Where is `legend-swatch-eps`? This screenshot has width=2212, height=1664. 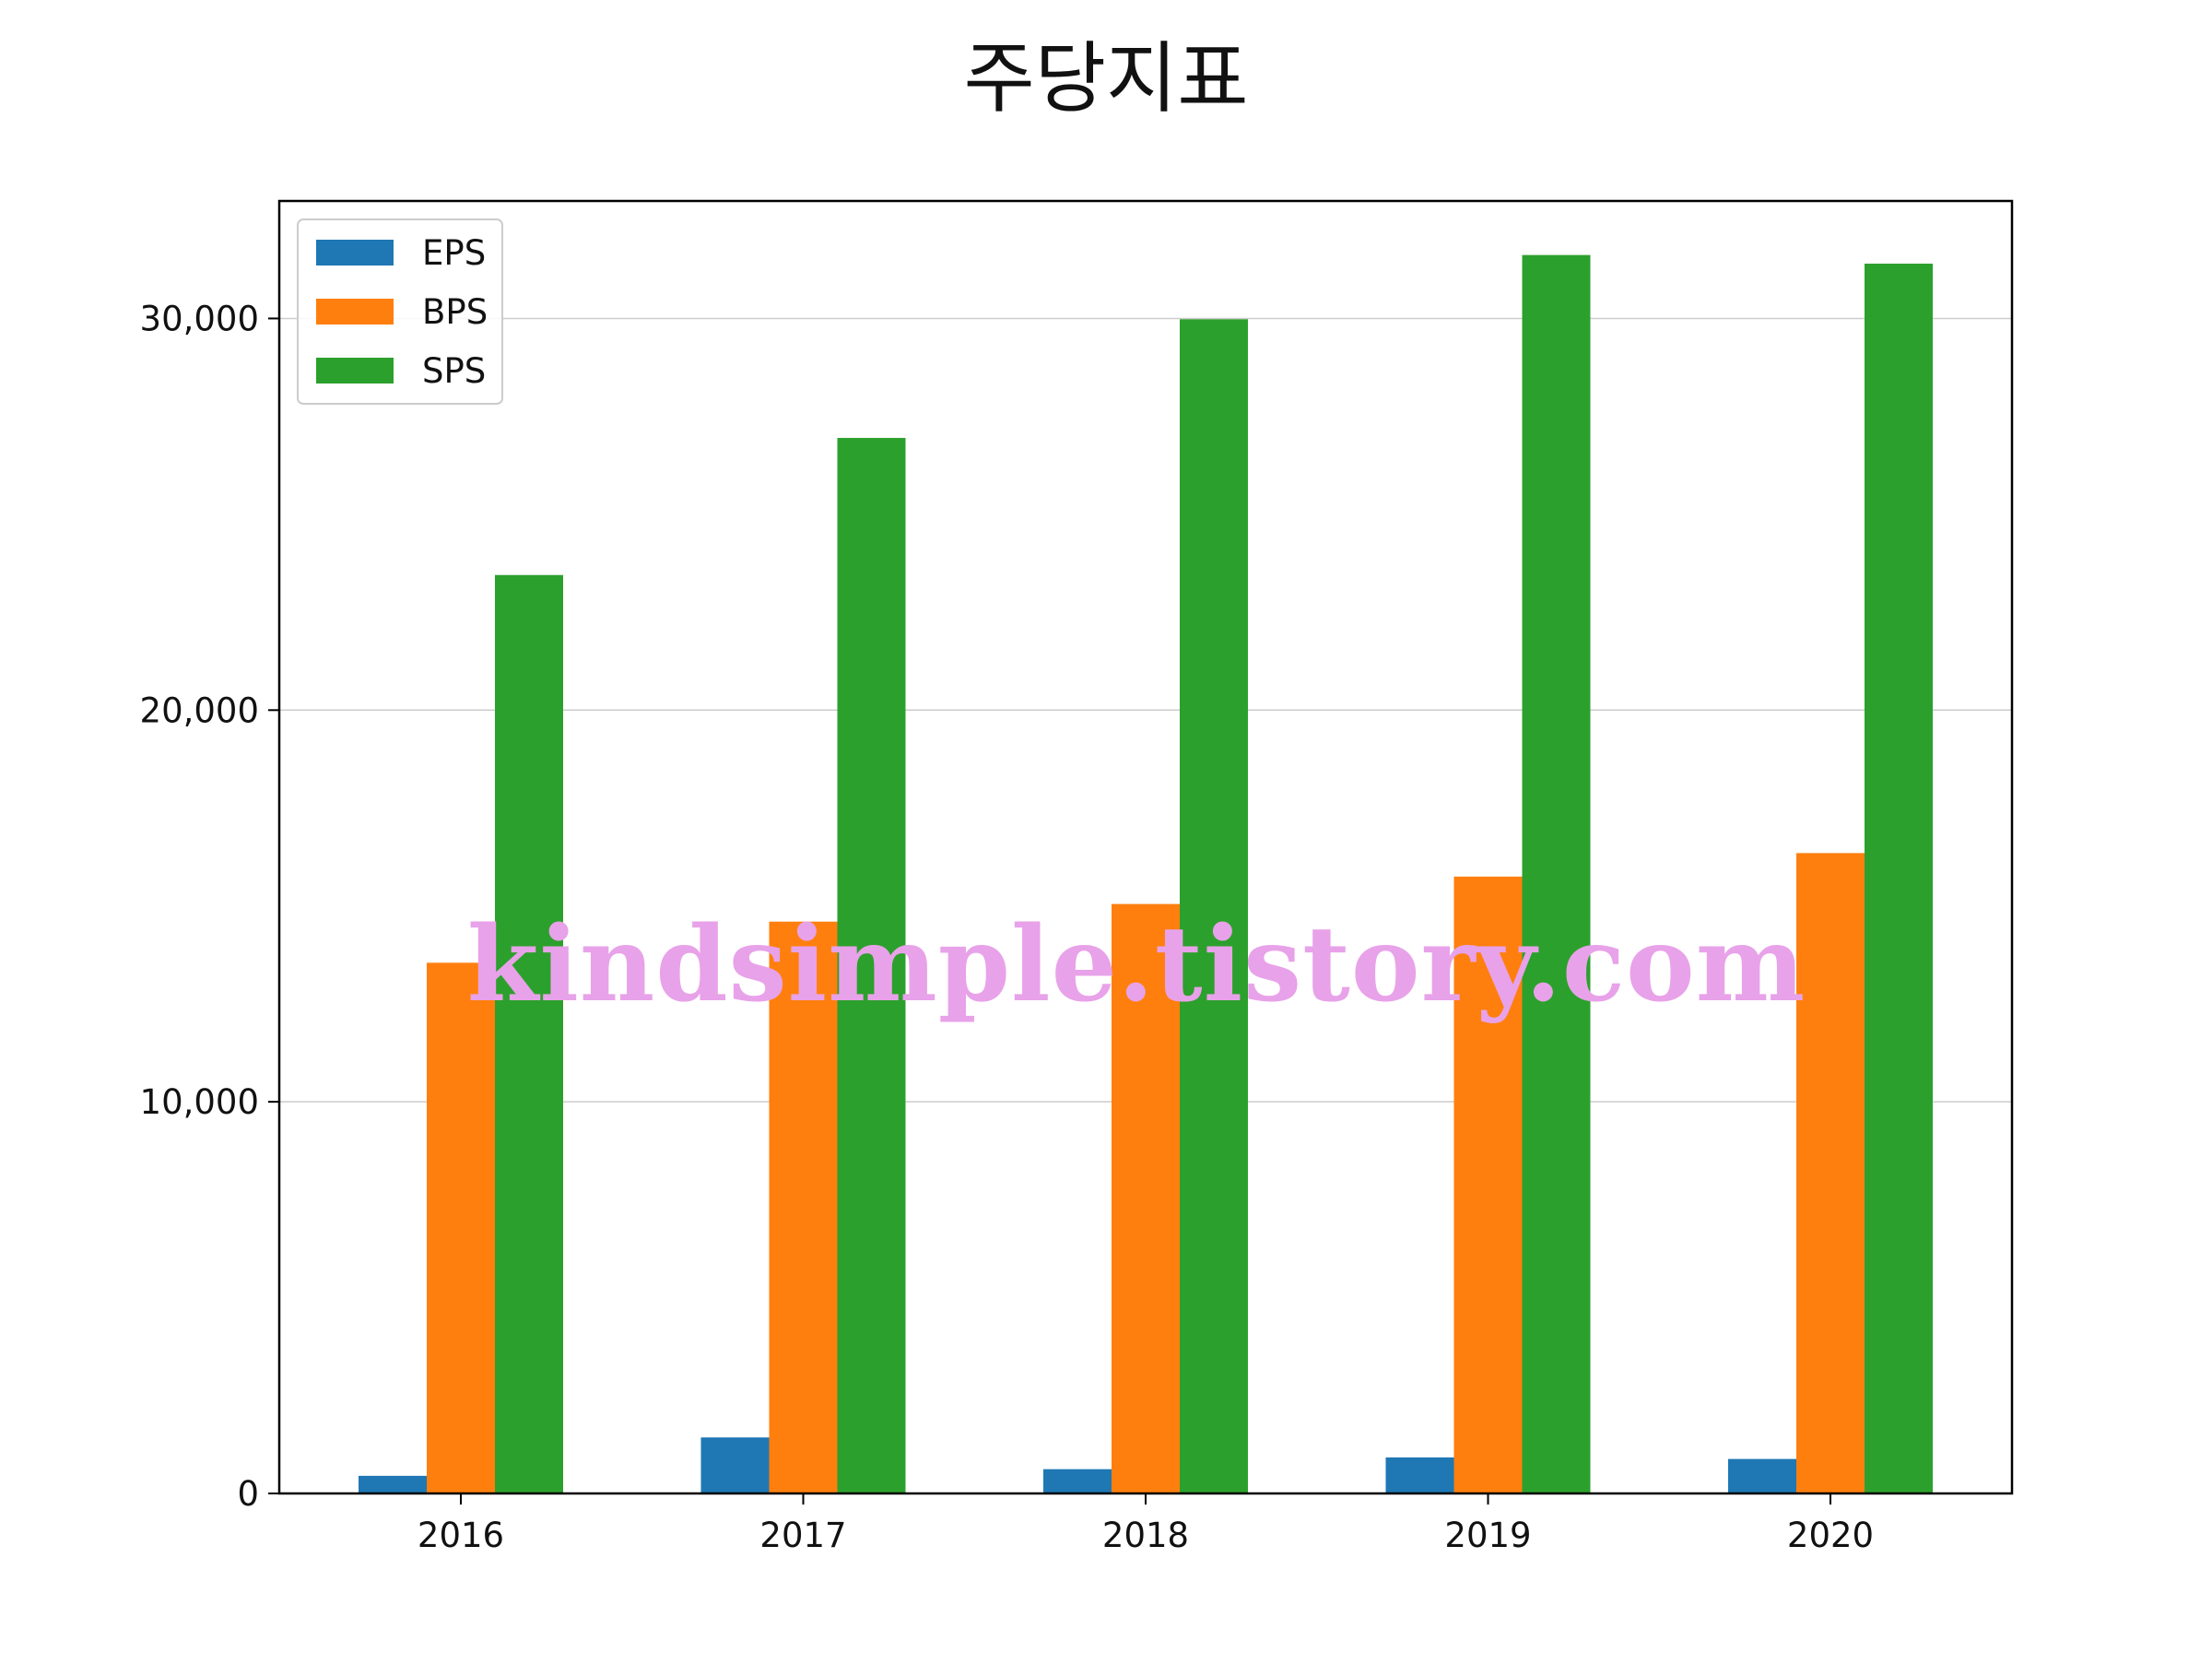
legend-swatch-eps is located at coordinates (355, 253).